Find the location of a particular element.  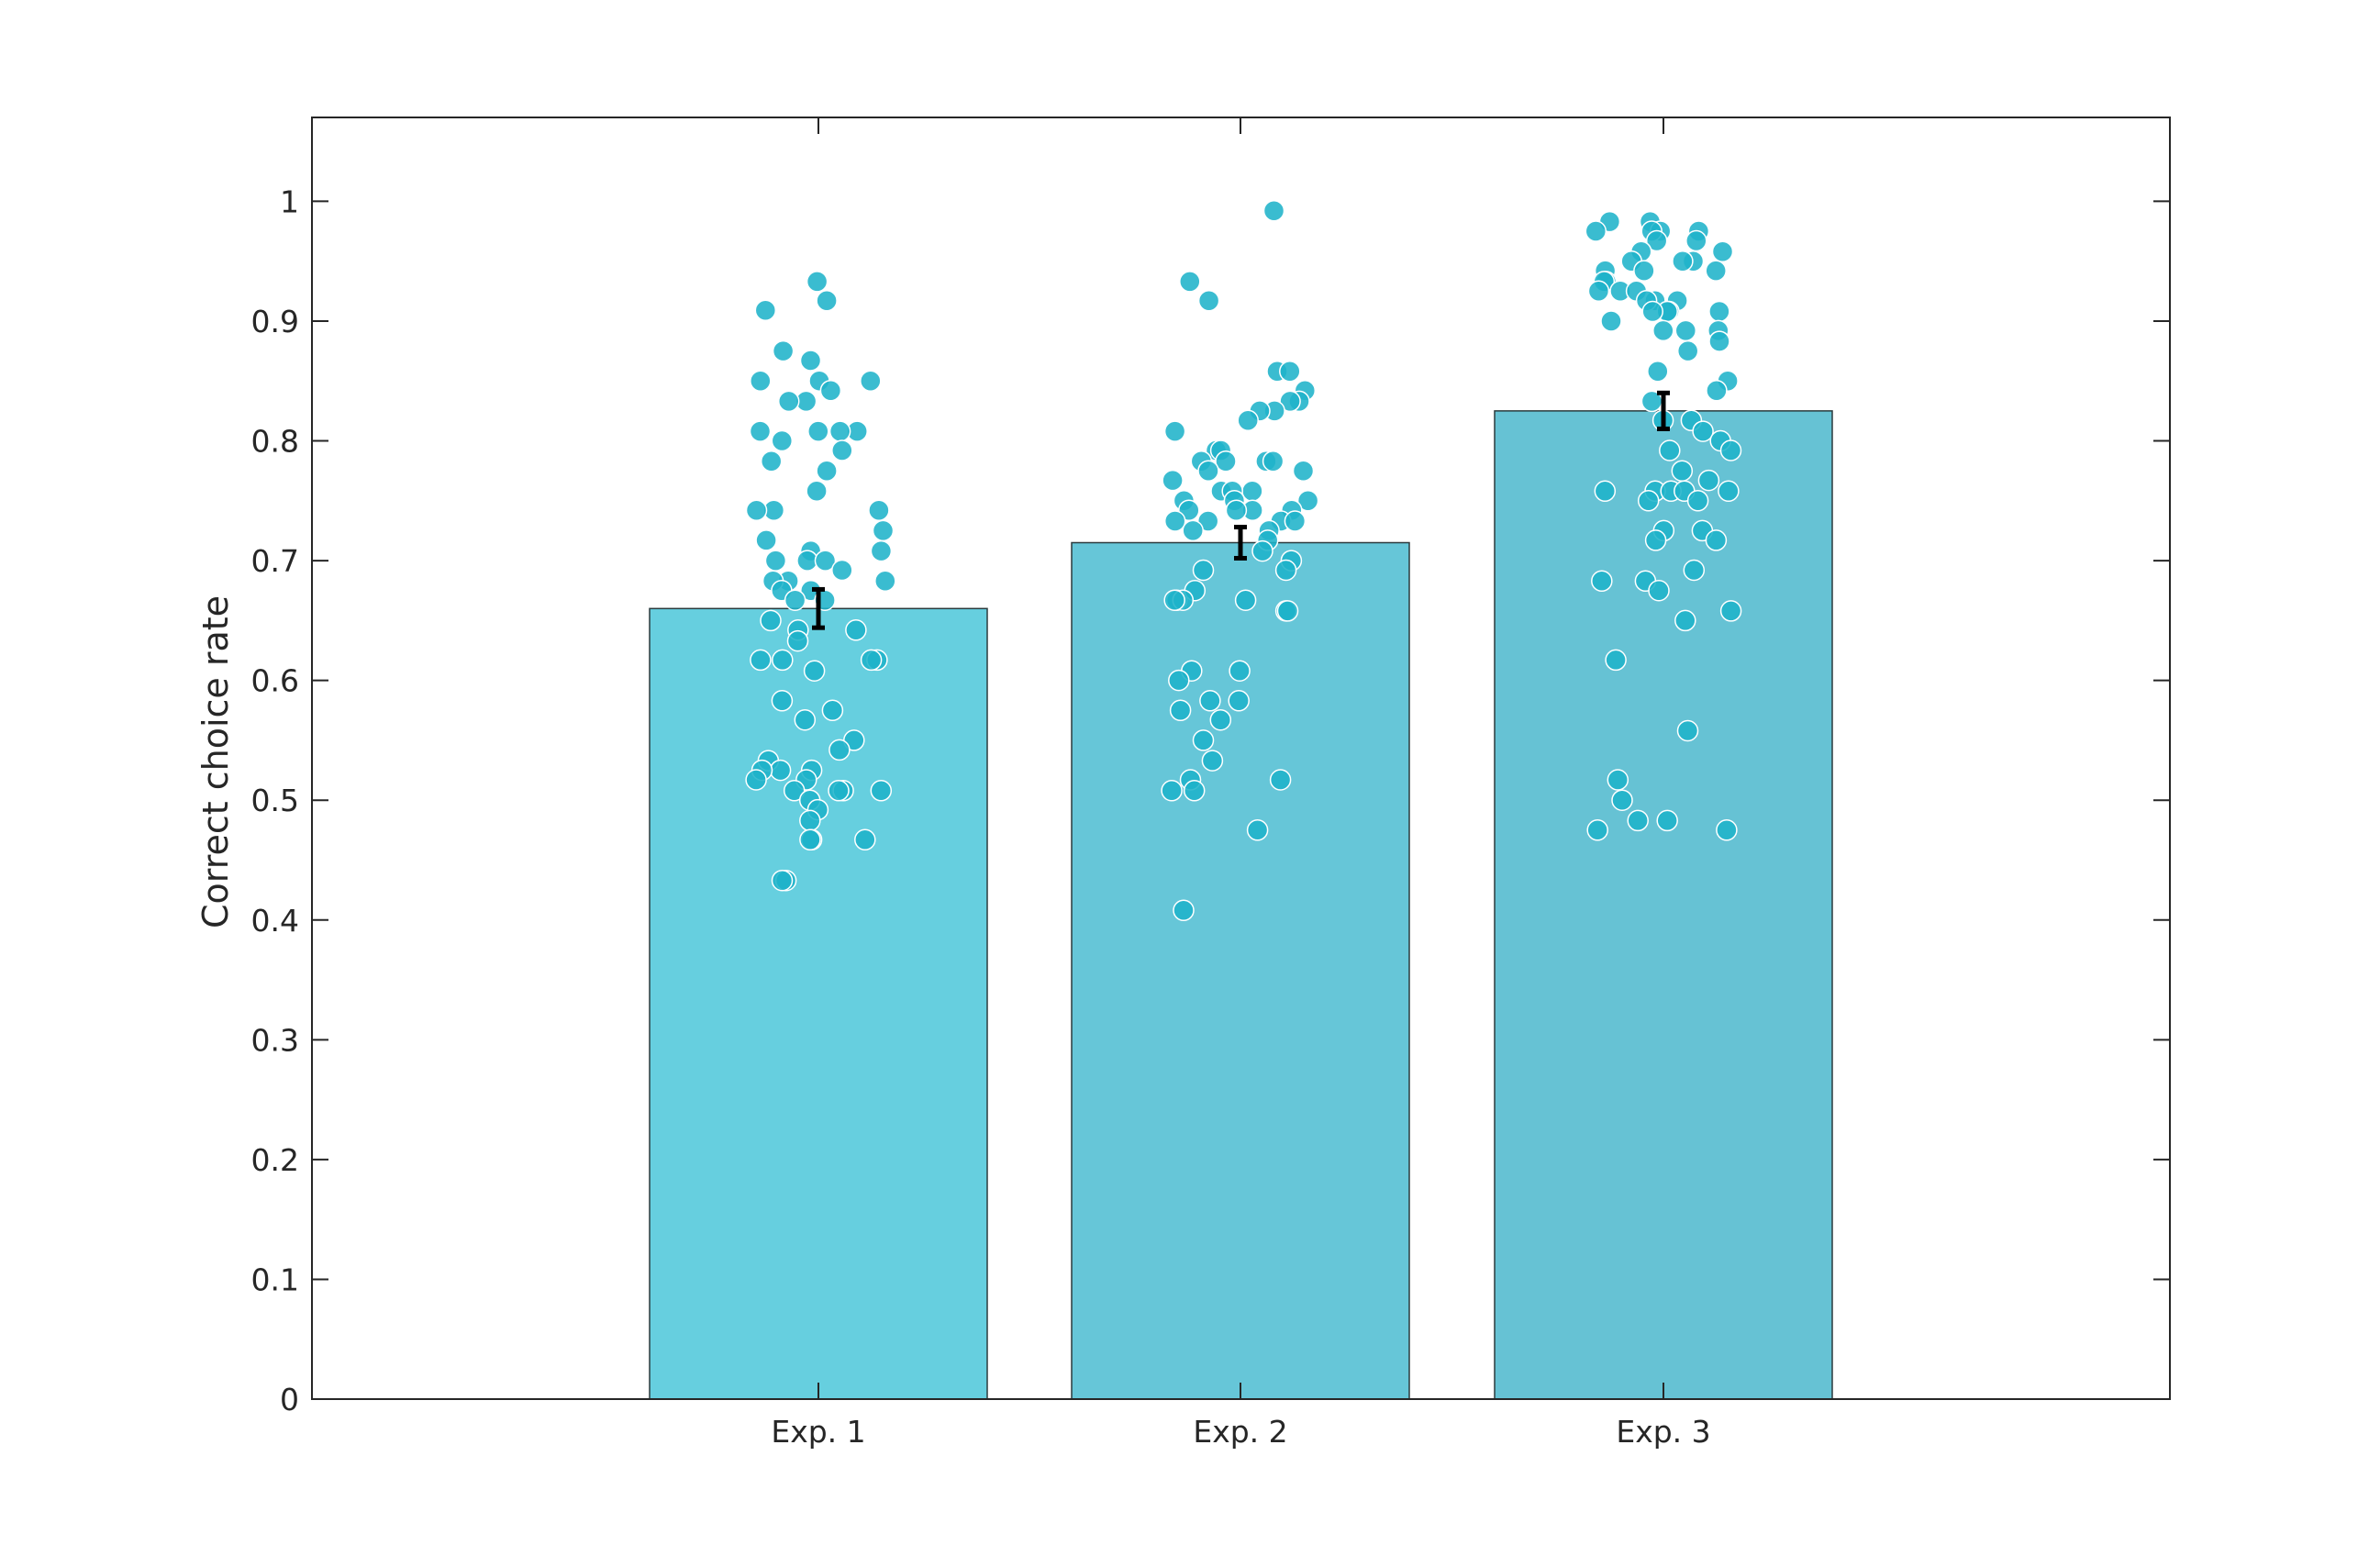

y-tick-label: 0.1 is located at coordinates (275, 1279).